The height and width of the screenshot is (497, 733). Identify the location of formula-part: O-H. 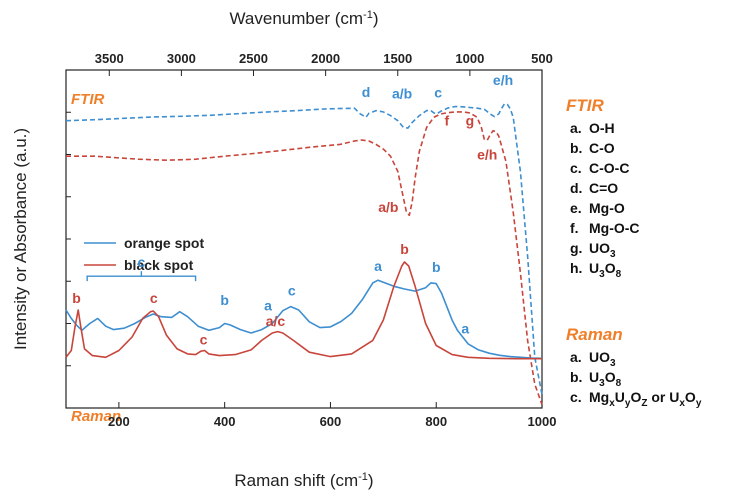
(602, 128).